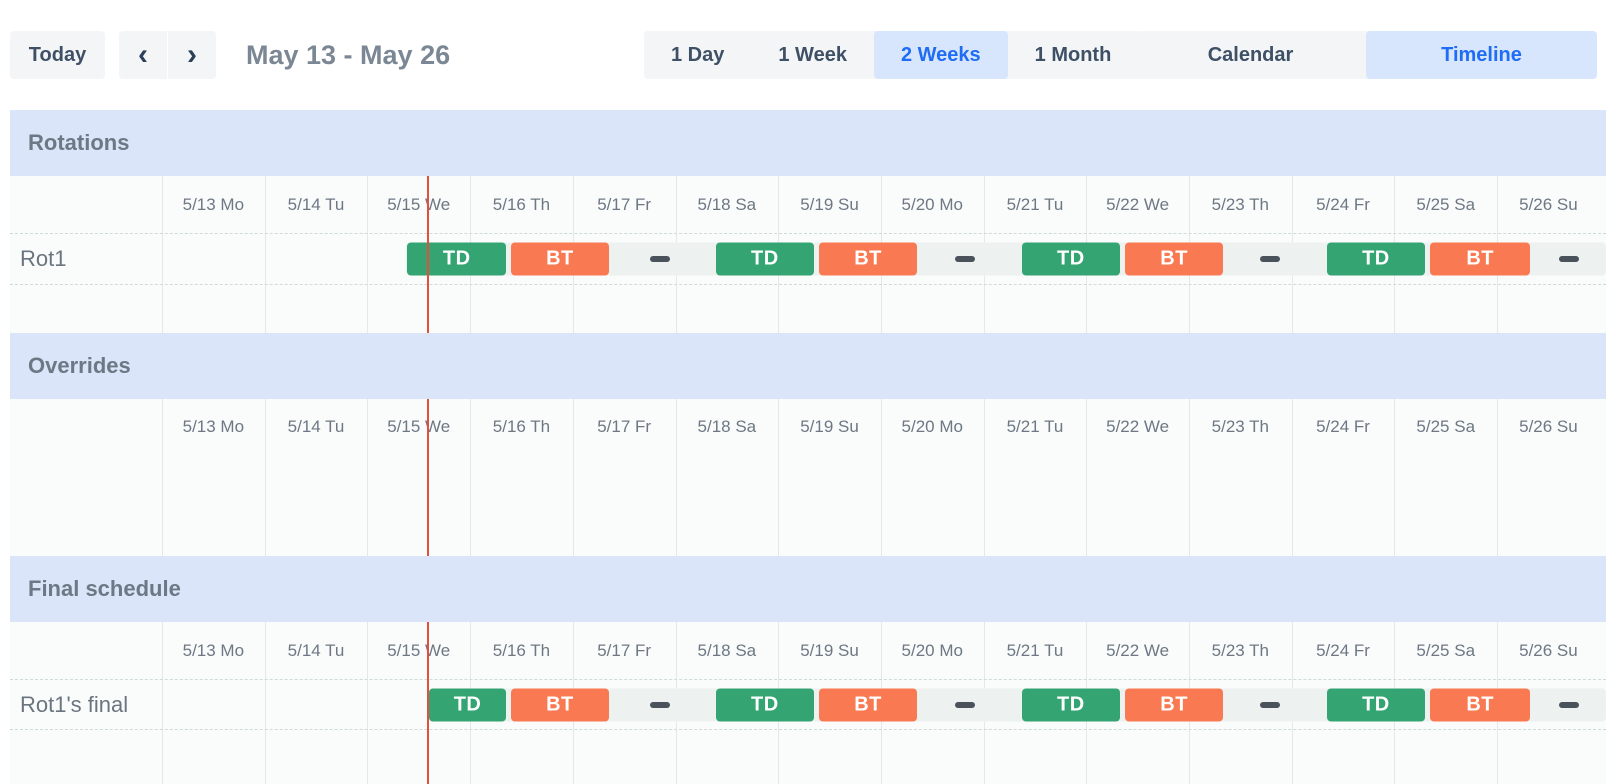  I want to click on section-band-final-schedule: Final schedule, so click(808, 589).